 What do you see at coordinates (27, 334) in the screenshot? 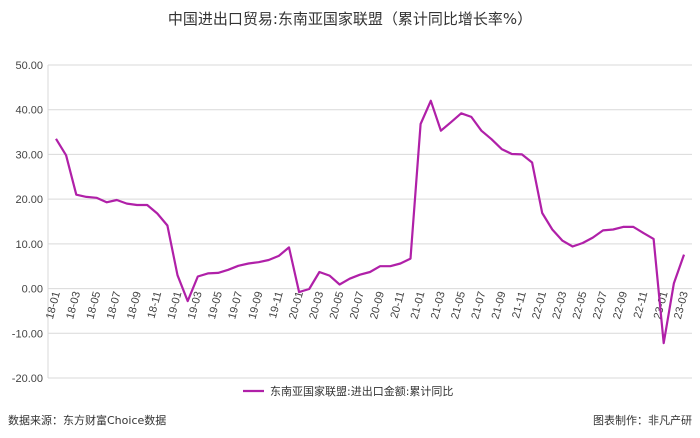
I see `y-tick-label: -10.00` at bounding box center [27, 334].